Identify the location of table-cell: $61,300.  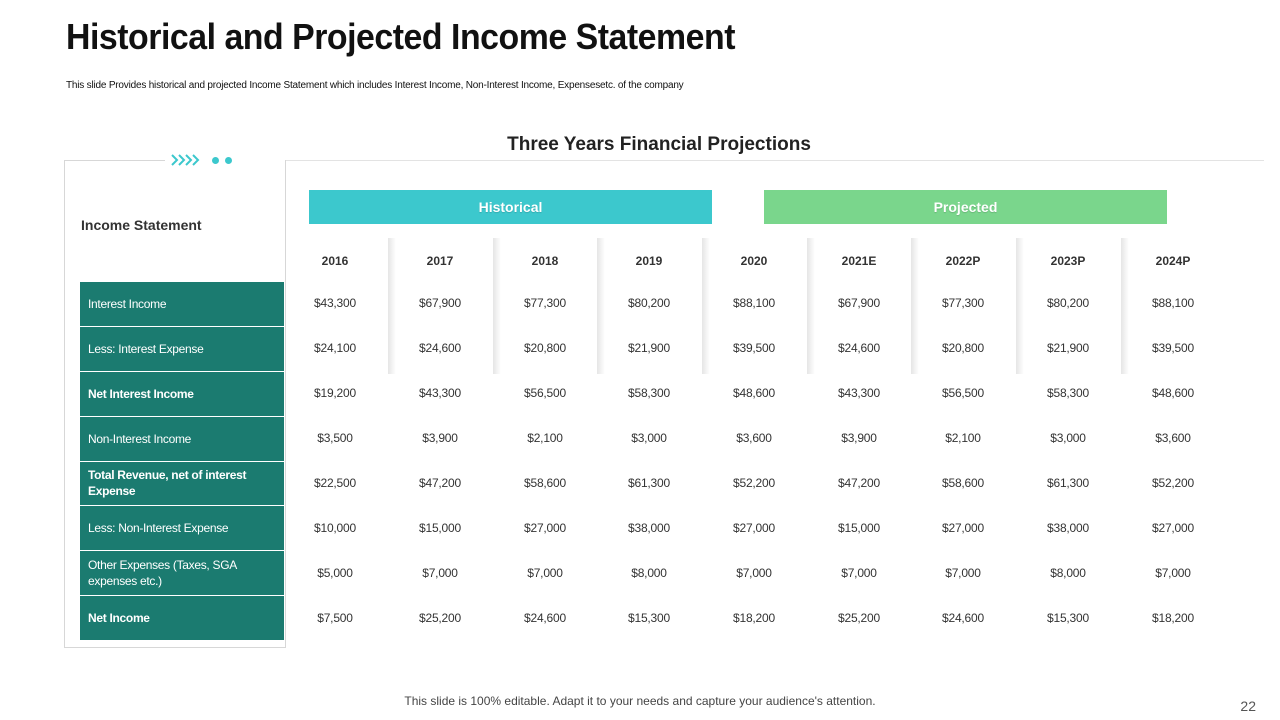
(649, 482).